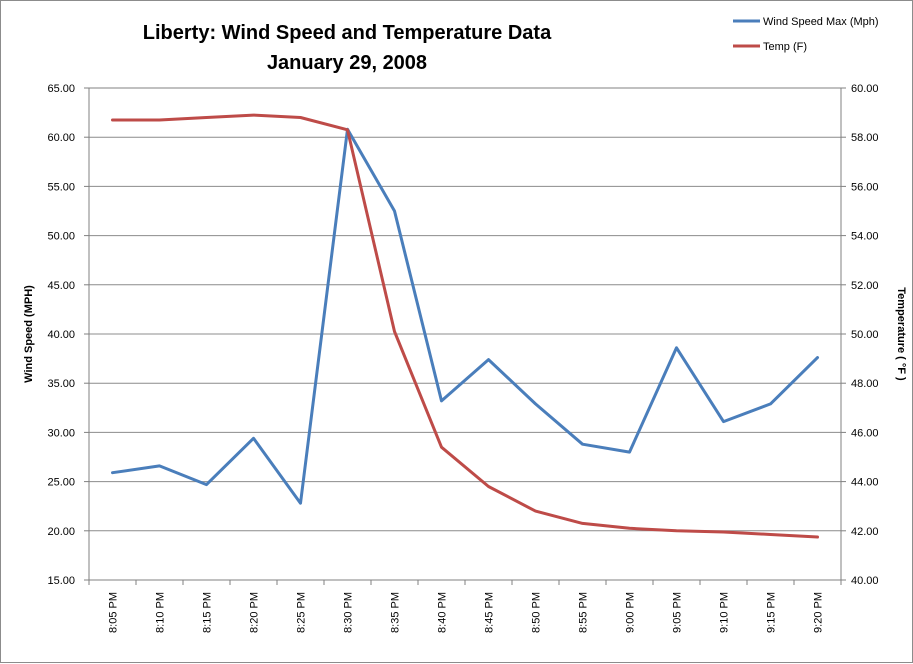 The image size is (913, 664). Describe the element at coordinates (302, 612) in the screenshot. I see `x-tick-label: 8:25 PM` at that location.